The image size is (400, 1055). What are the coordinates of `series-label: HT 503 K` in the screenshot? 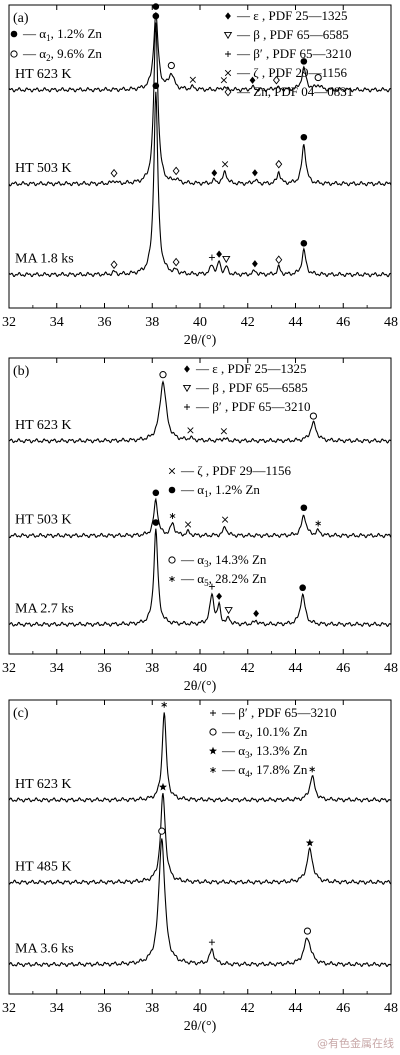 It's located at (43, 168).